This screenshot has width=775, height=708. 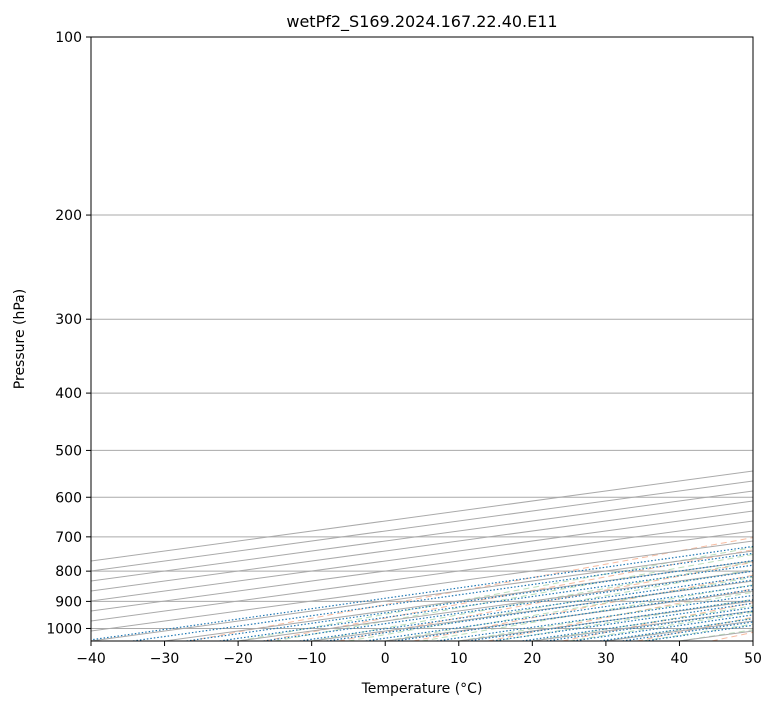 What do you see at coordinates (680, 659) in the screenshot?
I see `x-tick-label: 40` at bounding box center [680, 659].